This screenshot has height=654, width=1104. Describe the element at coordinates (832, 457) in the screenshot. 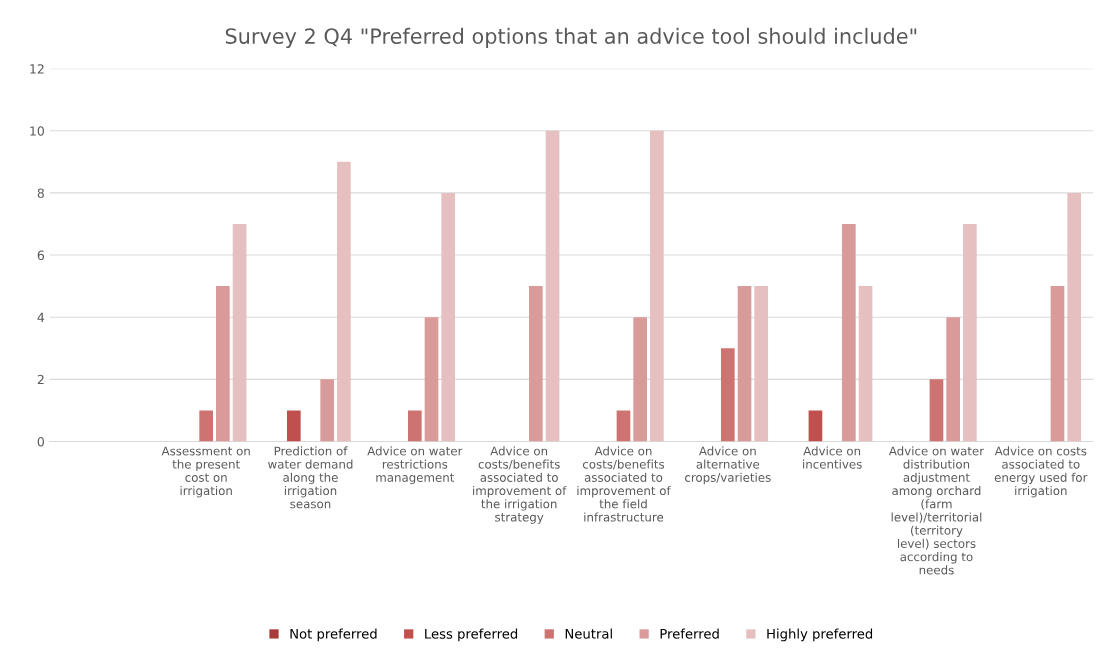

I see `x-tick-label: Advice on incentives` at that location.